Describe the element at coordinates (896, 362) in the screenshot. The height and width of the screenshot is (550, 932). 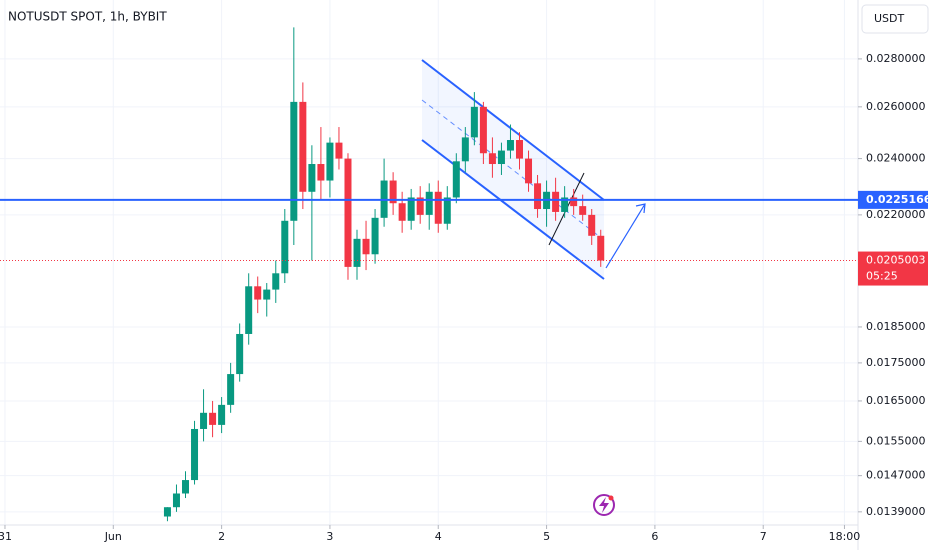
I see `y-tick-label: 0.0175000` at that location.